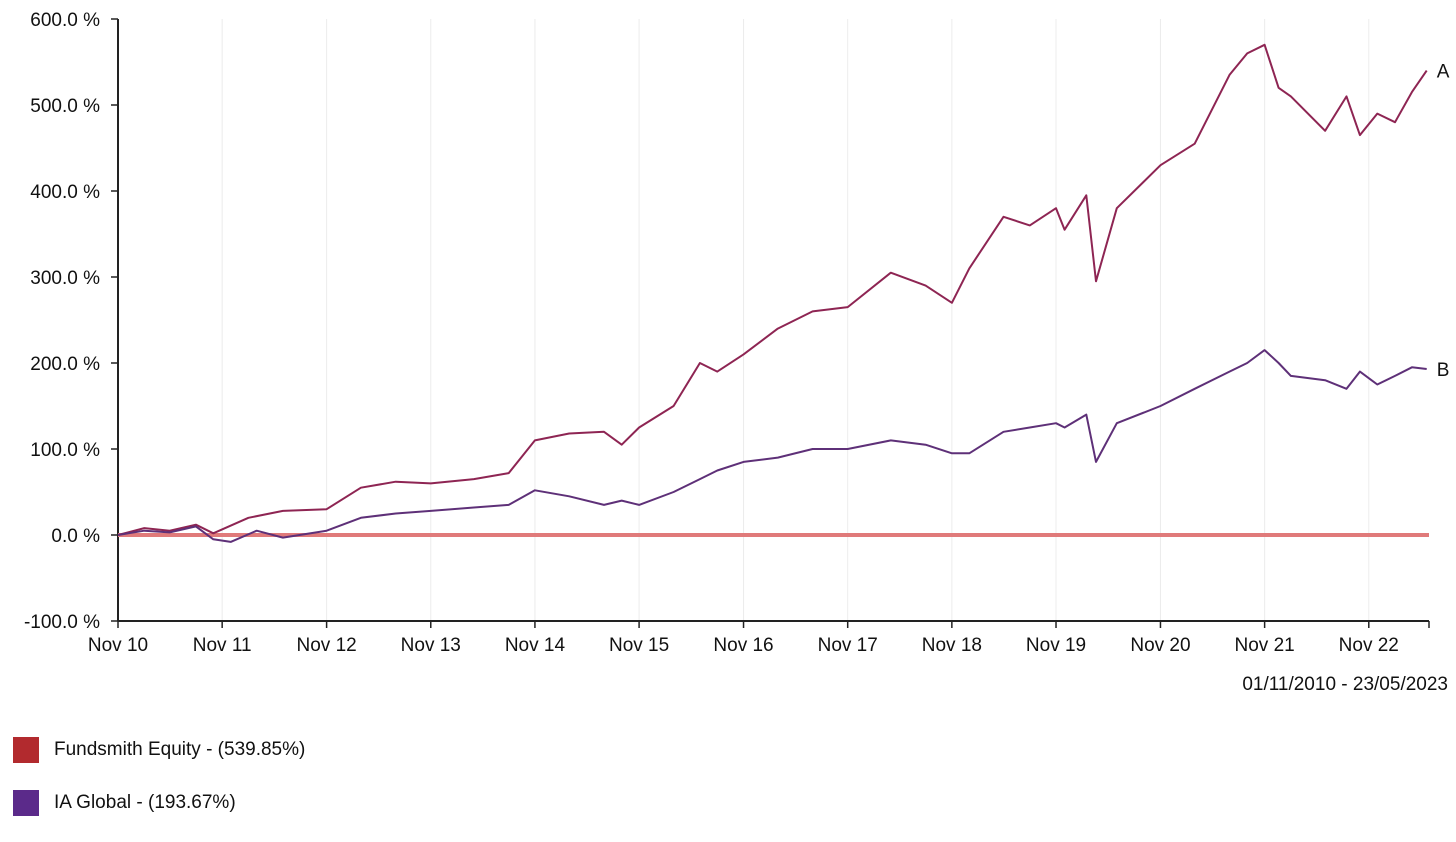 Image resolution: width=1456 pixels, height=842 pixels. I want to click on legend-swatch-fundsmith, so click(26, 750).